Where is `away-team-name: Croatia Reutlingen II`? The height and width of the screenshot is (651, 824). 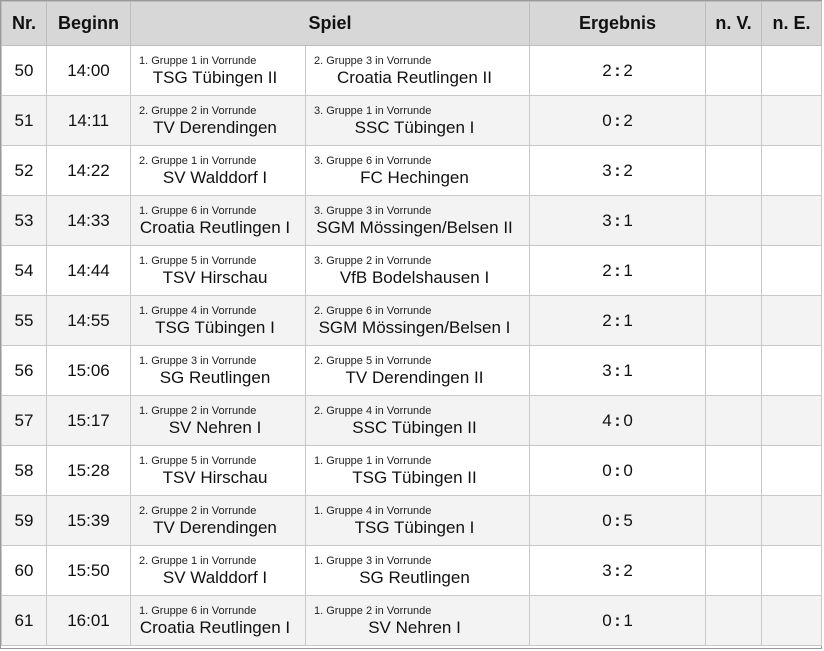 away-team-name: Croatia Reutlingen II is located at coordinates (414, 77).